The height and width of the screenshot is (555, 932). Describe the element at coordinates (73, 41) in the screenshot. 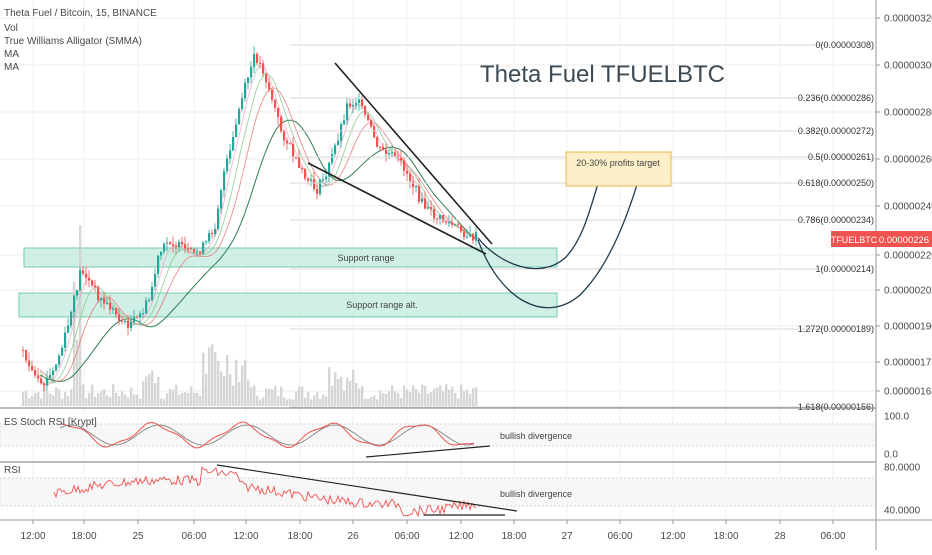

I see `legend-indicator-alligator: True Williams Alligator (SMMA)` at that location.